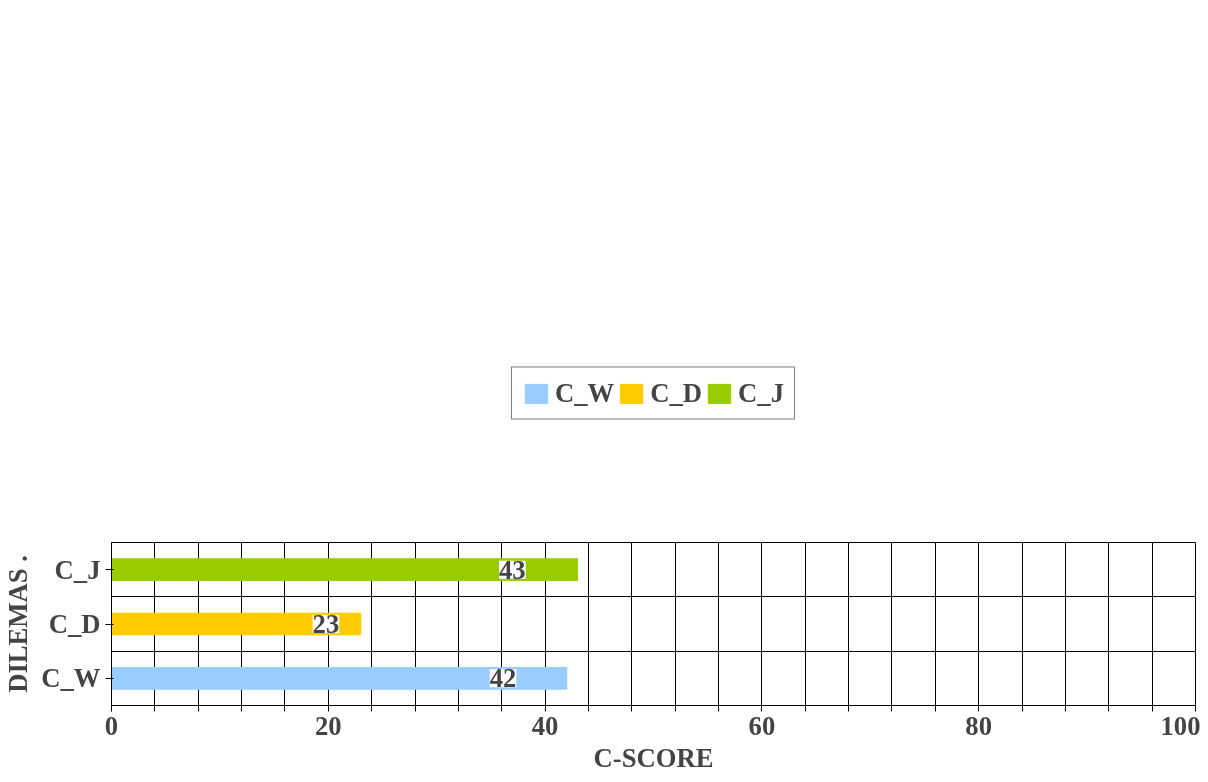  Describe the element at coordinates (111, 725) in the screenshot. I see `x-tick-label: 0` at that location.